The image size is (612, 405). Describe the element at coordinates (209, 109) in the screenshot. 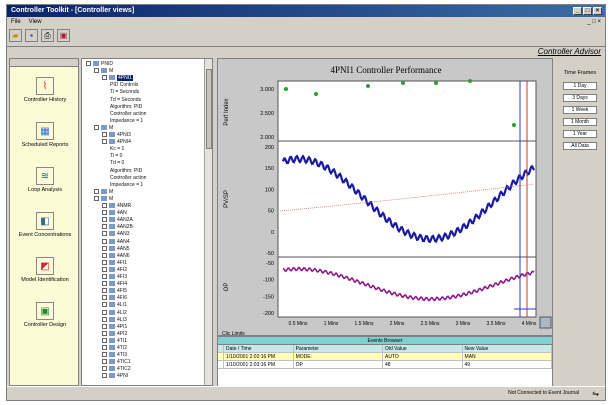

I see `scrollbar-thumb` at that location.